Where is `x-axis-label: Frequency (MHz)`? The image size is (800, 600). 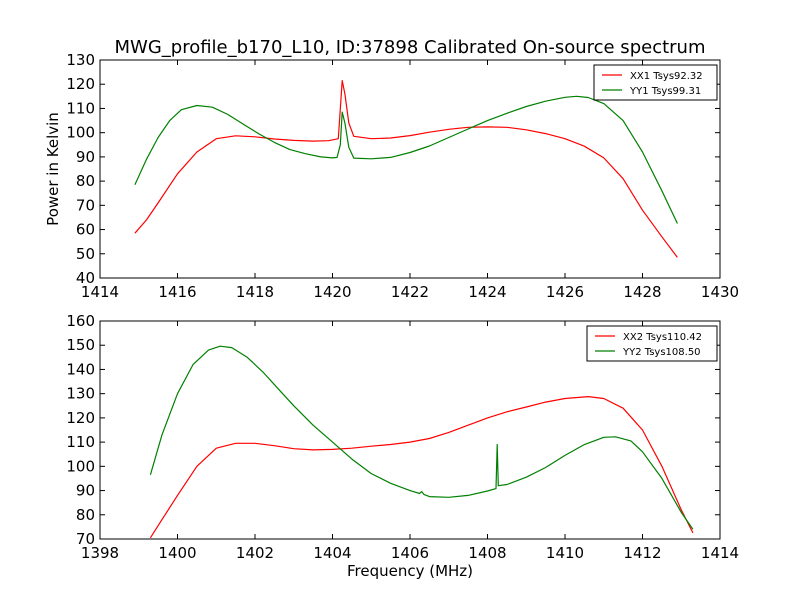
x-axis-label: Frequency (MHz) is located at coordinates (410, 571).